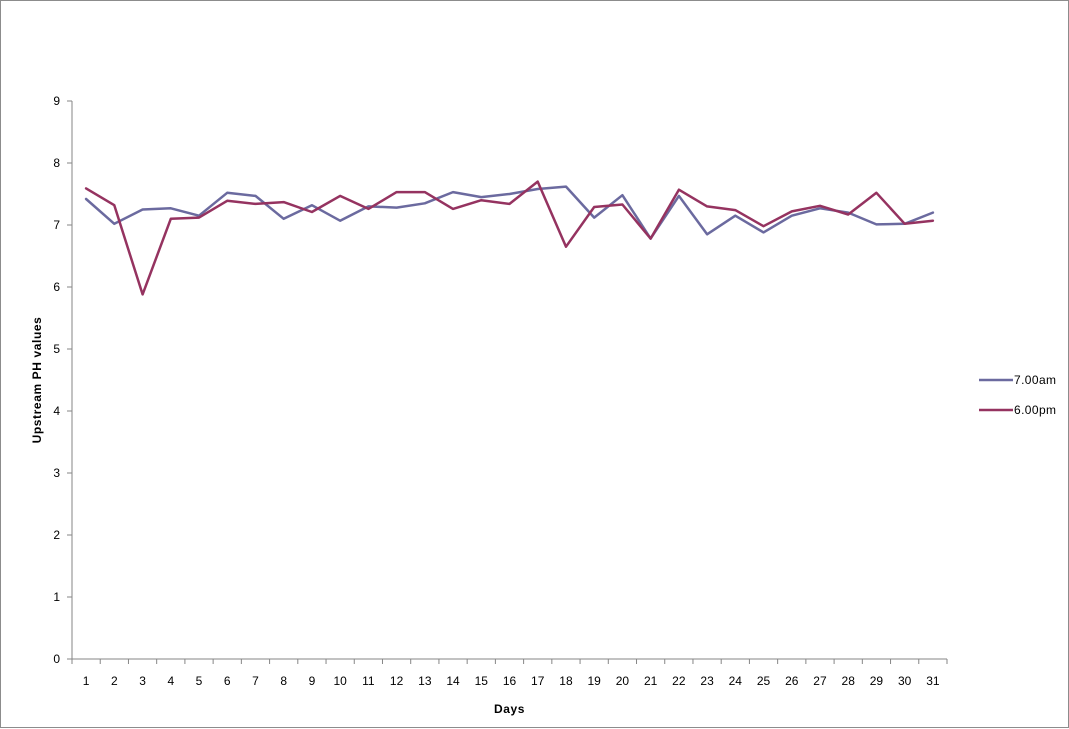  I want to click on x-tick-label: 22, so click(679, 681).